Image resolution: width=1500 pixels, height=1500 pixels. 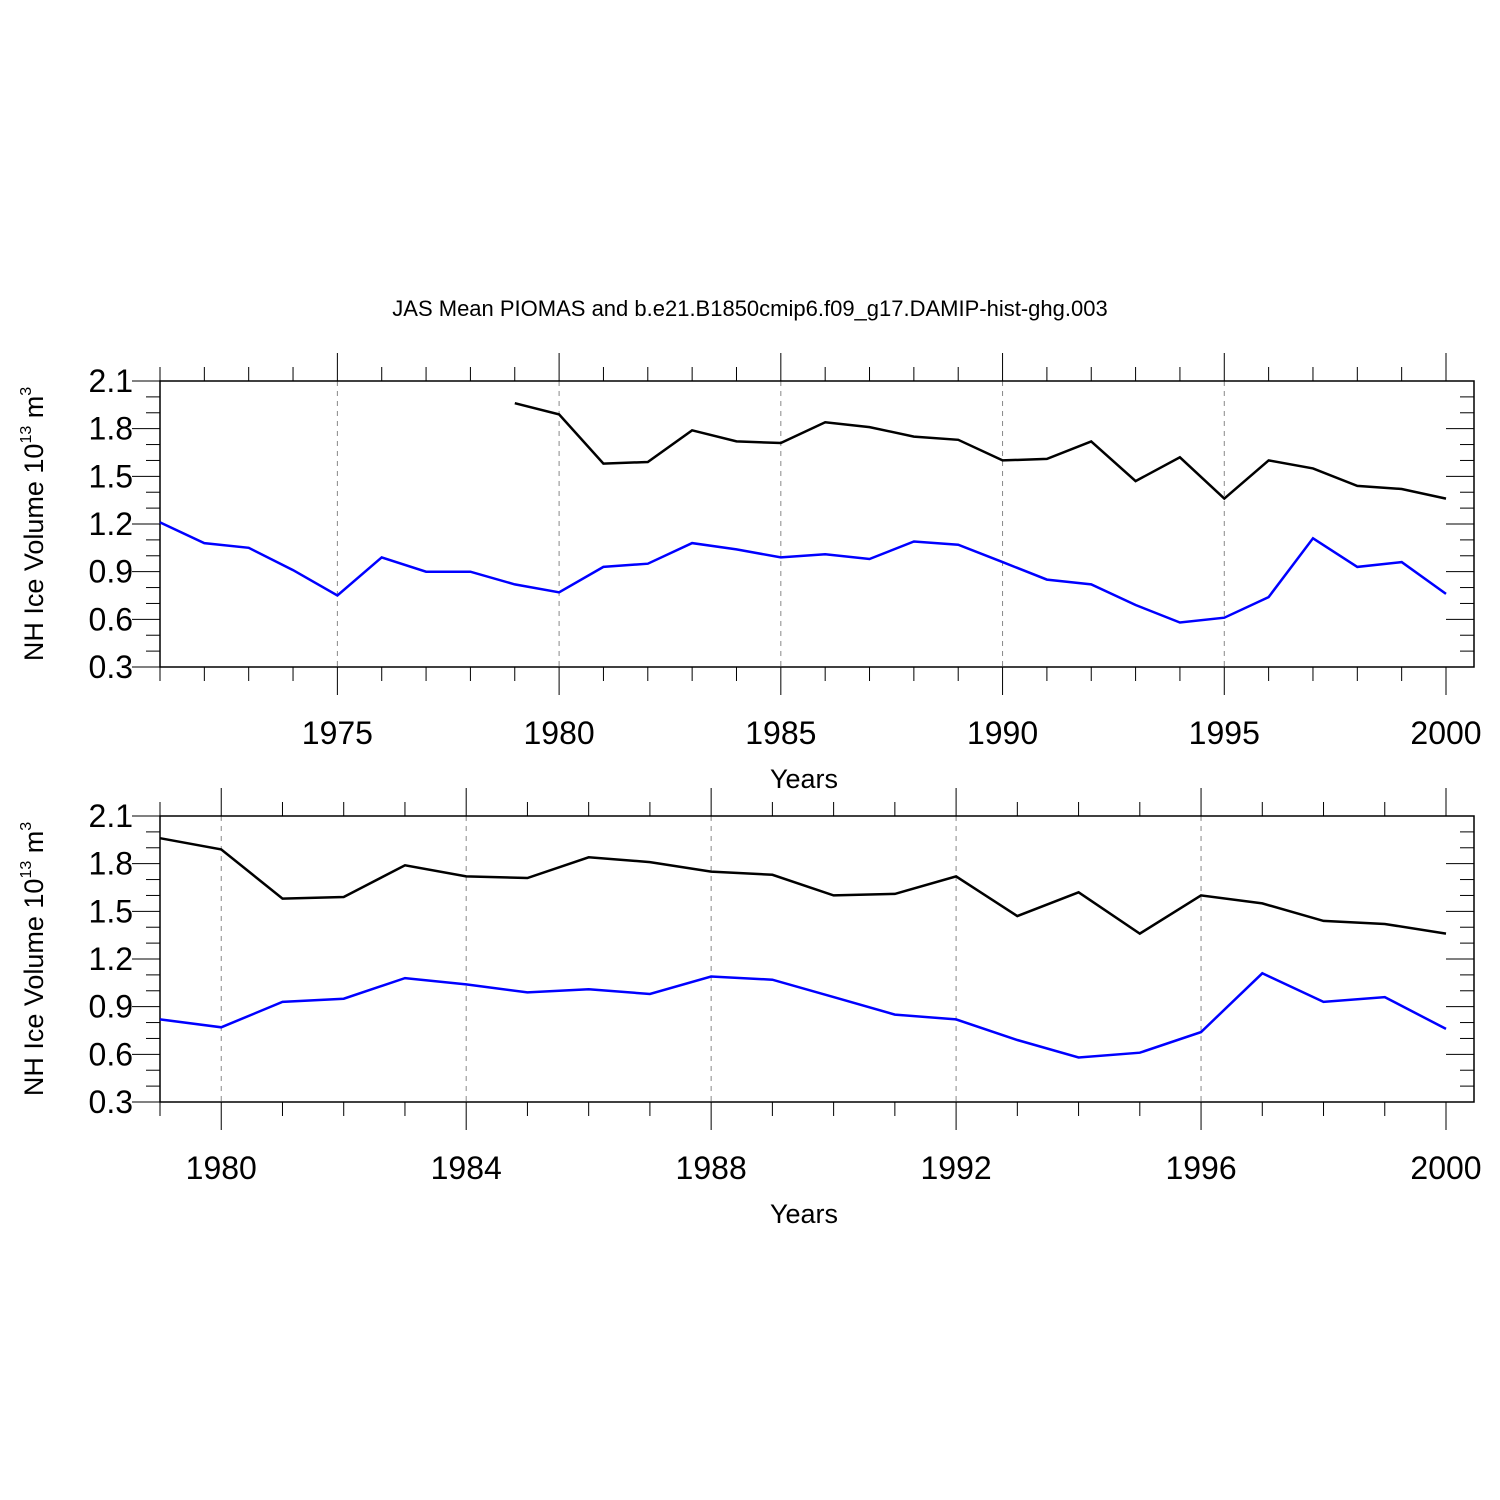 What do you see at coordinates (337, 733) in the screenshot?
I see `x-tick-label: 1975` at bounding box center [337, 733].